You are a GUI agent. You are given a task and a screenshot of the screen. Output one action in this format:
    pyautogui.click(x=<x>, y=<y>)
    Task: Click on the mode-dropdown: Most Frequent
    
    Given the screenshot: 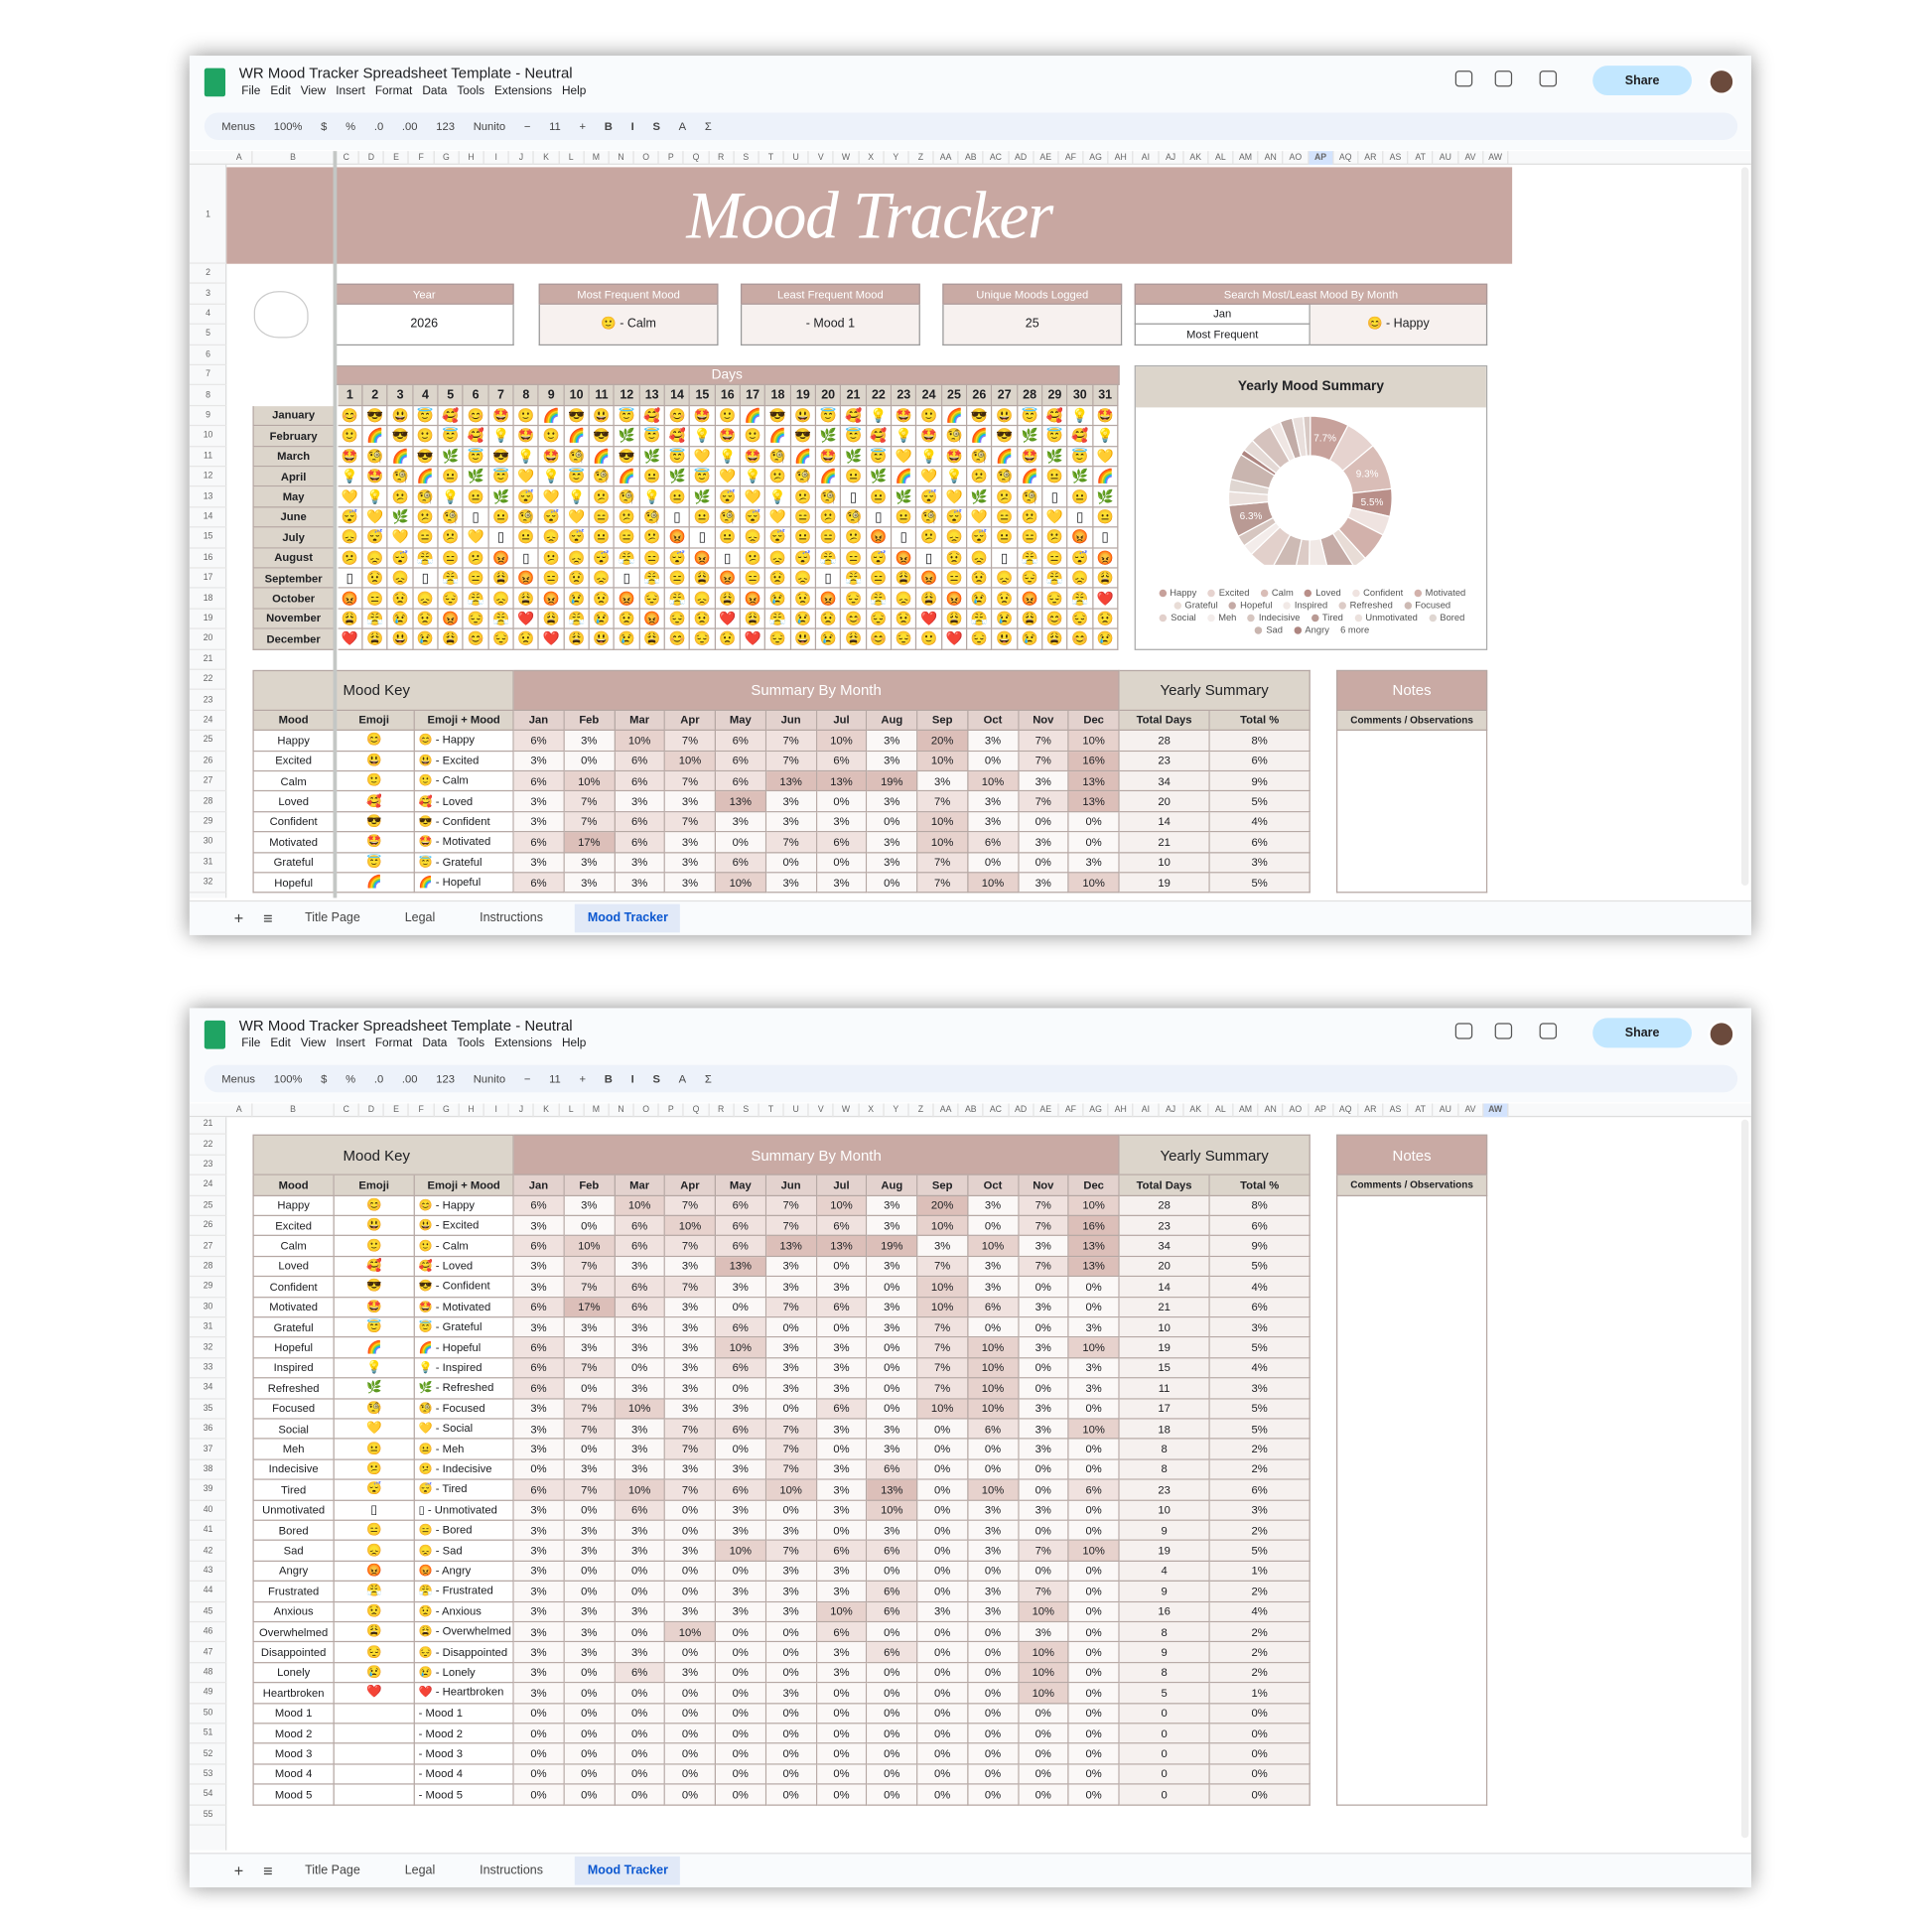 What is the action you would take?
    pyautogui.click(x=1223, y=335)
    